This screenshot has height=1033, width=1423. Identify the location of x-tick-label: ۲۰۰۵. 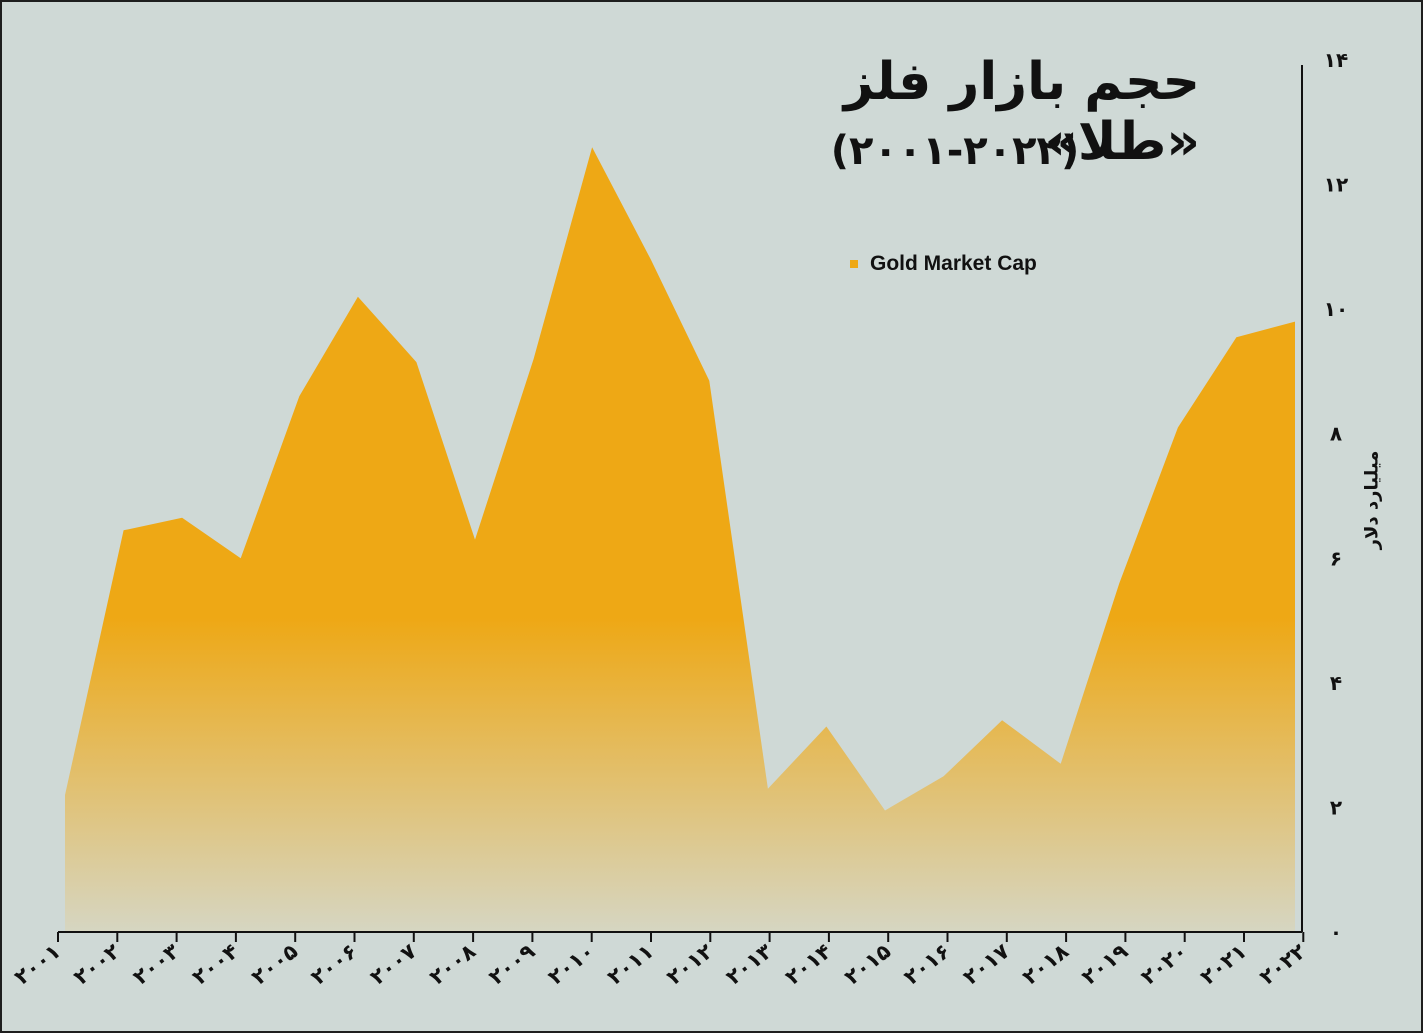
(274, 964).